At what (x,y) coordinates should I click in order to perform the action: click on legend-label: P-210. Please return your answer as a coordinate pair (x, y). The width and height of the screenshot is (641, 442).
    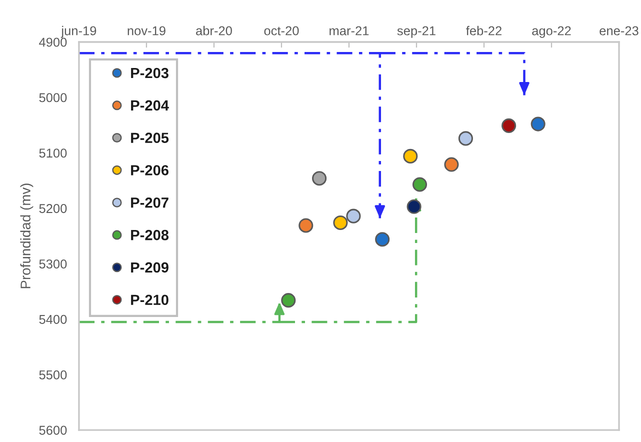
    Looking at the image, I should click on (149, 300).